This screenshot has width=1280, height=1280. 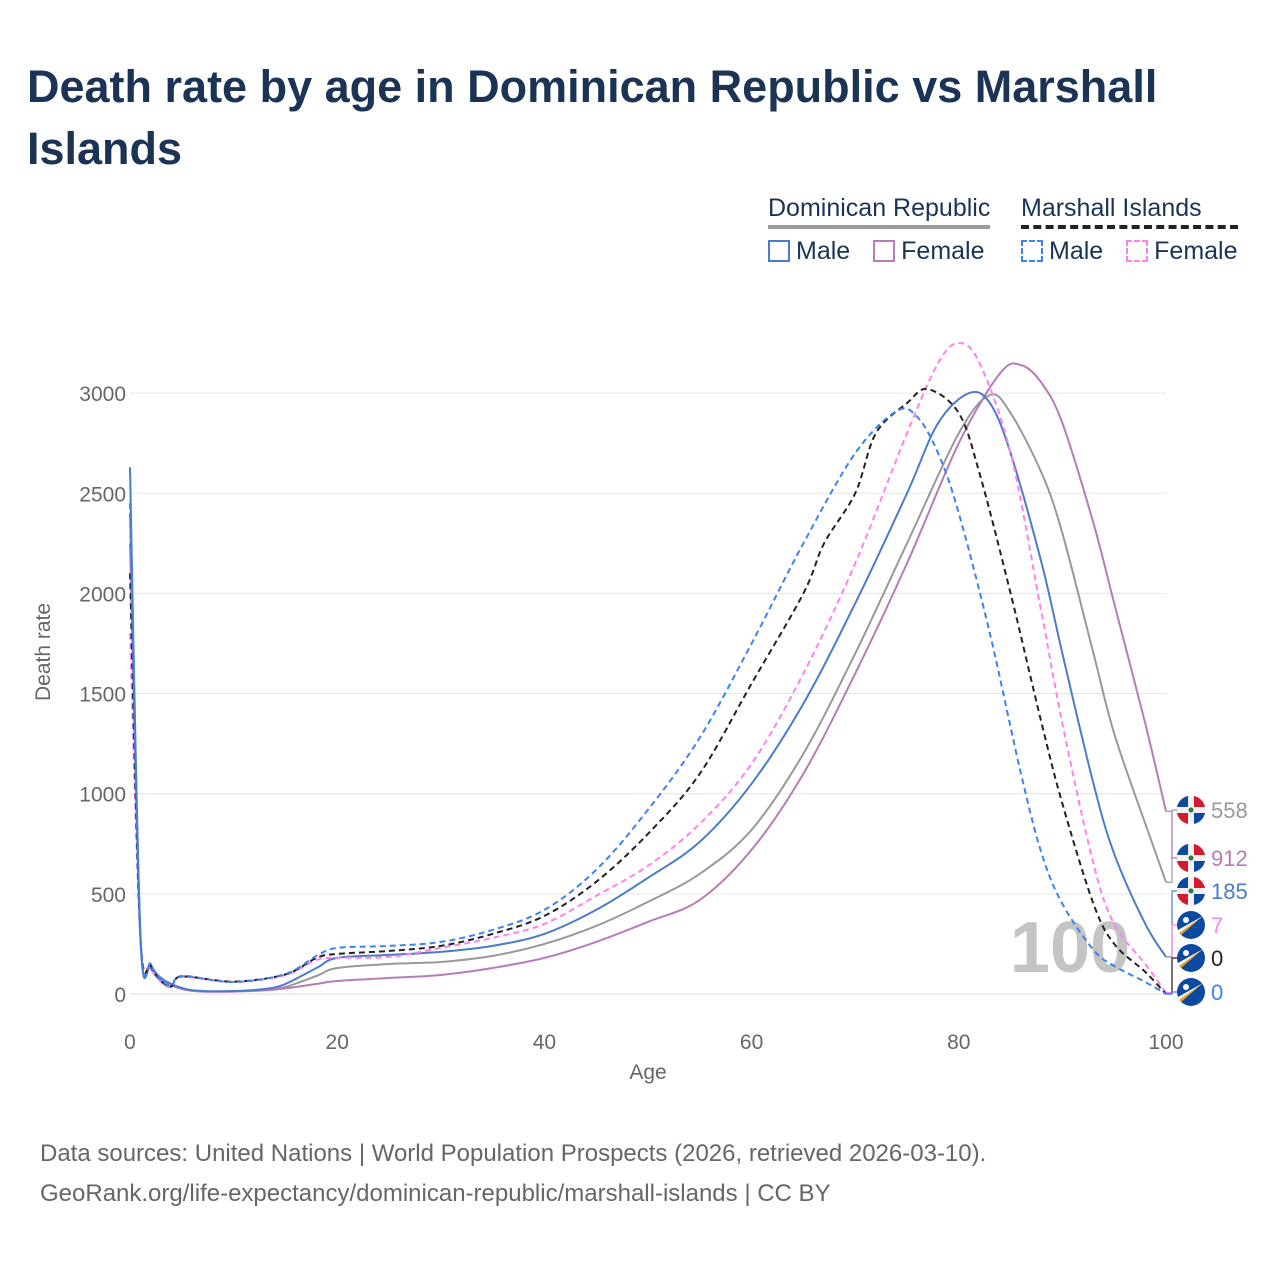 What do you see at coordinates (544, 1042) in the screenshot?
I see `x-tick-label: 40` at bounding box center [544, 1042].